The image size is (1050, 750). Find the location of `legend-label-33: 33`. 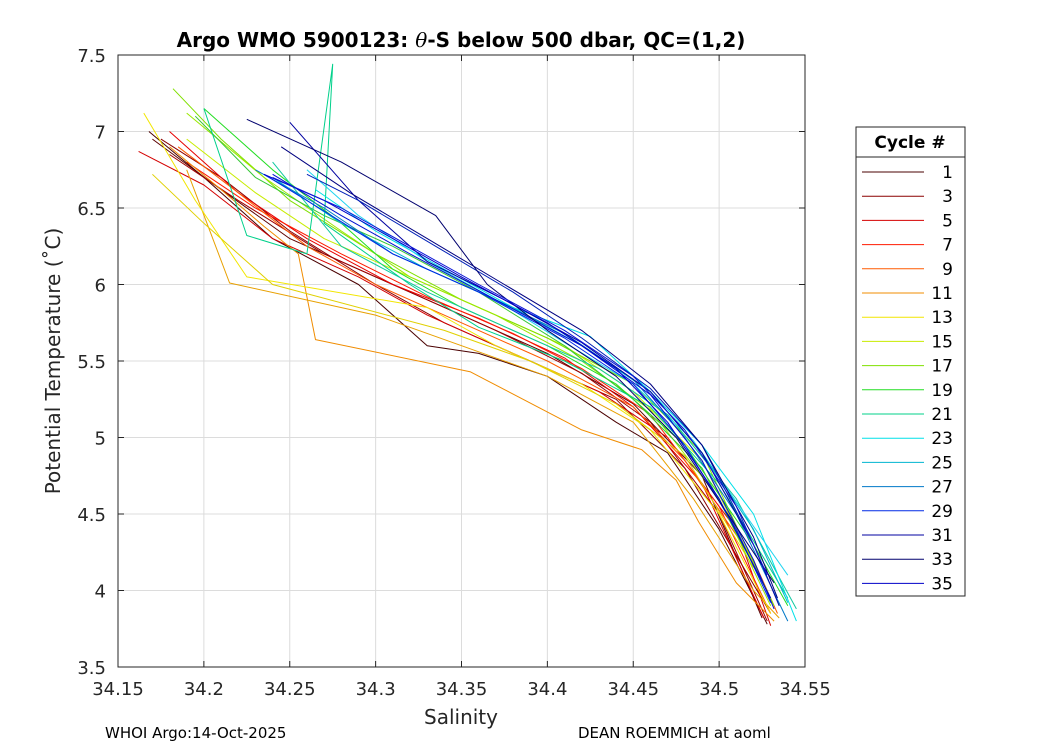

legend-label-33: 33 is located at coordinates (942, 560).